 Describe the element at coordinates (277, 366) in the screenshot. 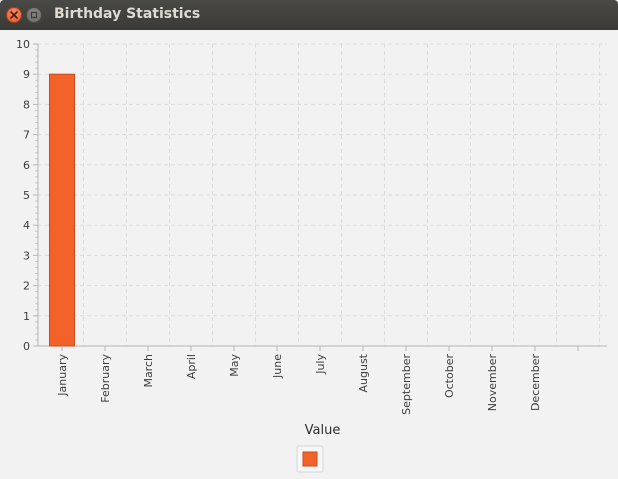

I see `x-tick-label: June` at that location.